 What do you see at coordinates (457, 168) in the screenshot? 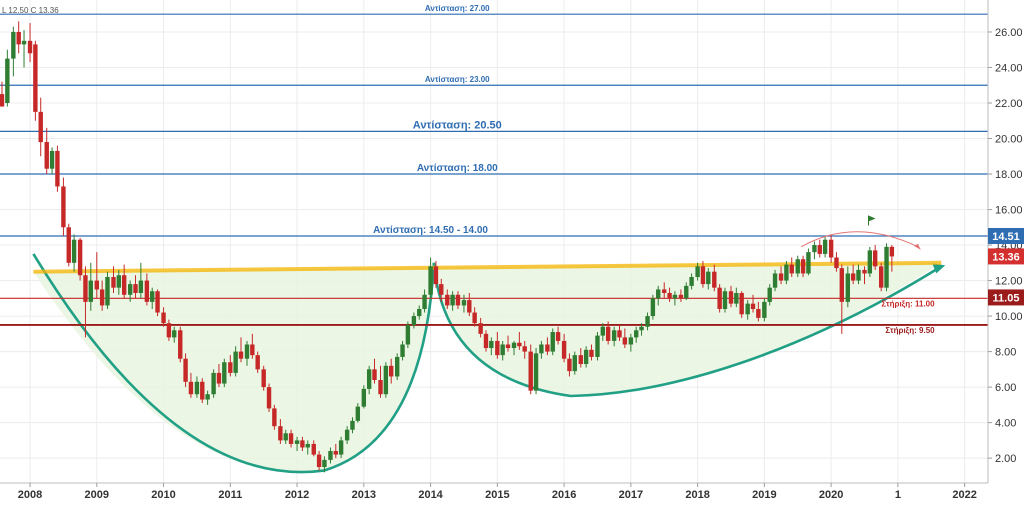
I see `level-label-resistance: Αντίσταση: 18.00` at bounding box center [457, 168].